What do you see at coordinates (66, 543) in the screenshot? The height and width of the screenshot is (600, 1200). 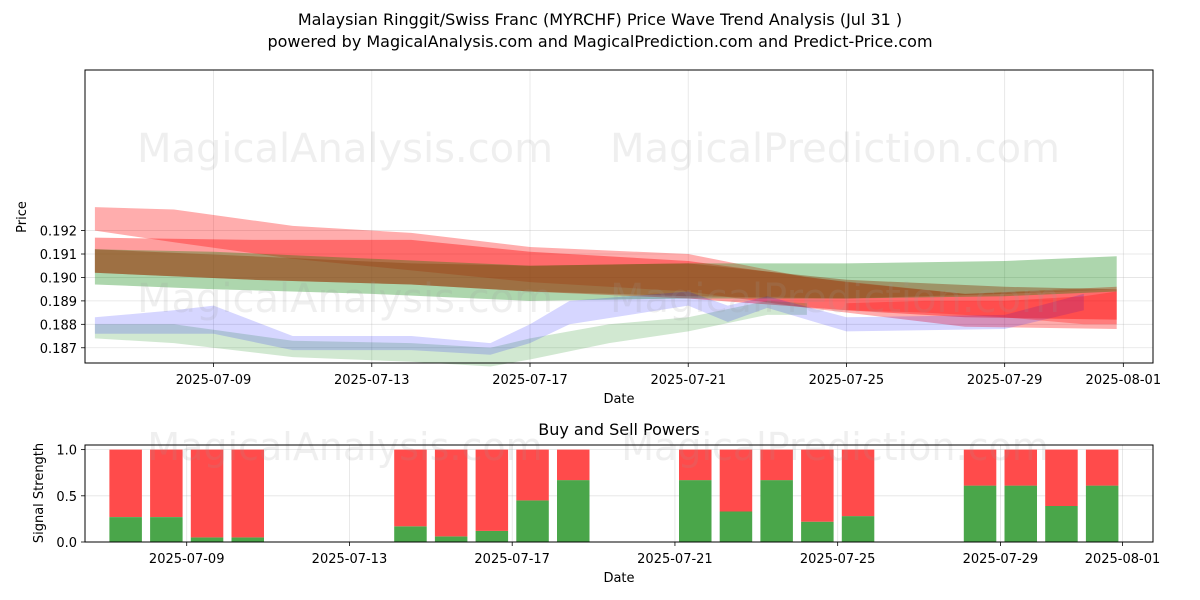 I see `y-tick-label: 0.0` at bounding box center [66, 543].